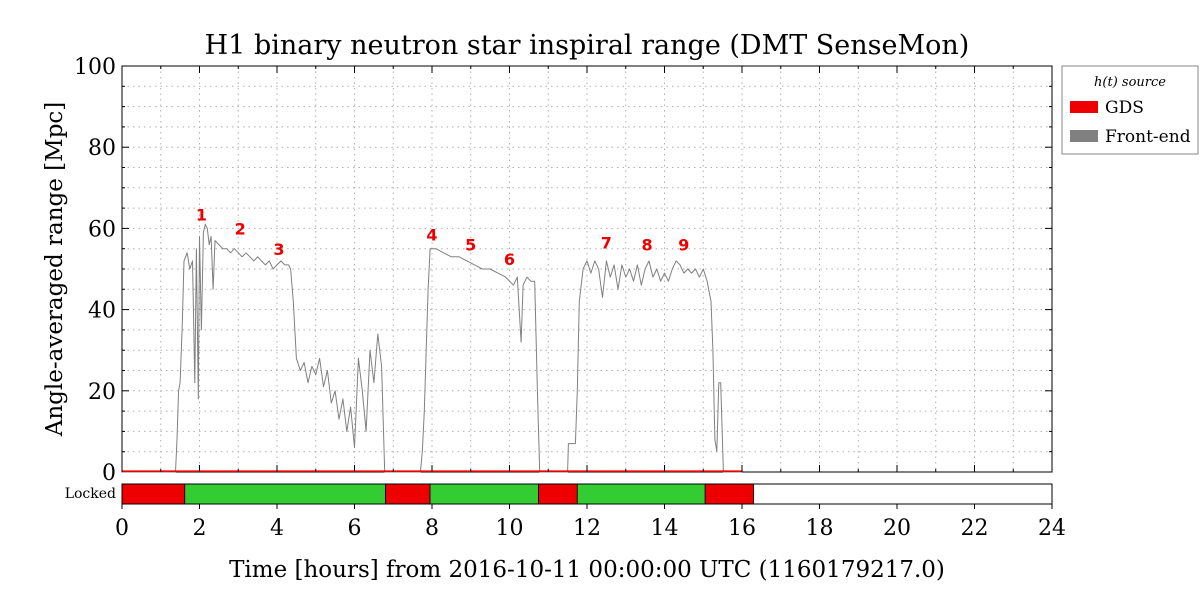 The height and width of the screenshot is (603, 1203). I want to click on x-tick-label: 10, so click(510, 528).